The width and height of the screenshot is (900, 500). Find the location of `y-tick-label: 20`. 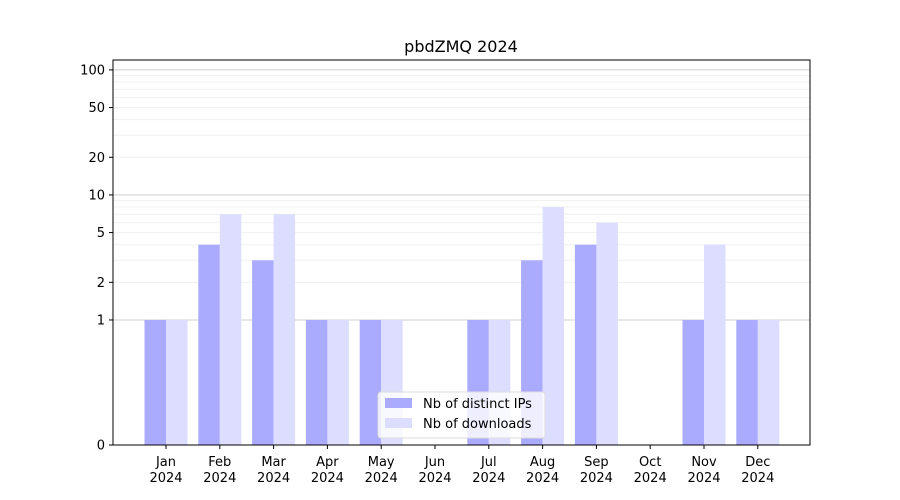

y-tick-label: 20 is located at coordinates (96, 158).